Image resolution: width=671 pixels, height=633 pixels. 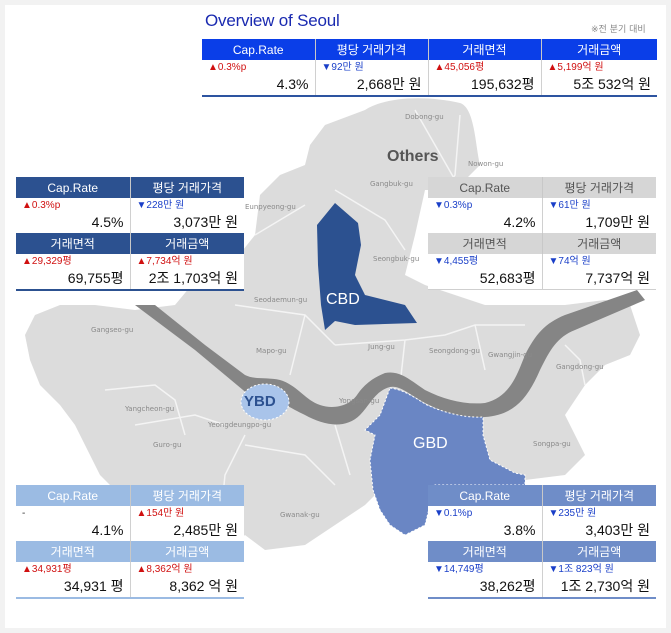 I want to click on ybd-area-change: ▲34,931평, so click(x=47, y=569).